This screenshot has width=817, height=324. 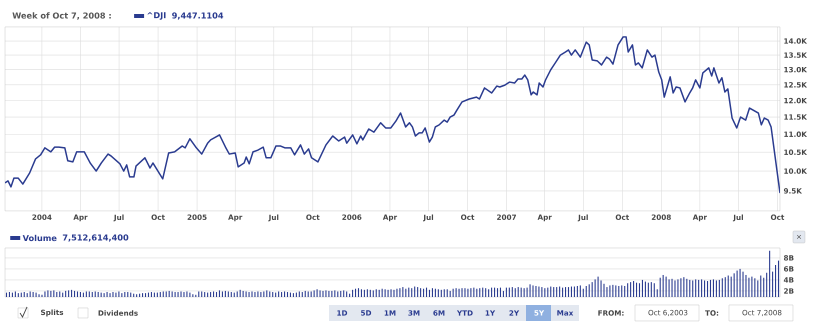 What do you see at coordinates (198, 16) in the screenshot?
I see `text: 9,447.1104` at bounding box center [198, 16].